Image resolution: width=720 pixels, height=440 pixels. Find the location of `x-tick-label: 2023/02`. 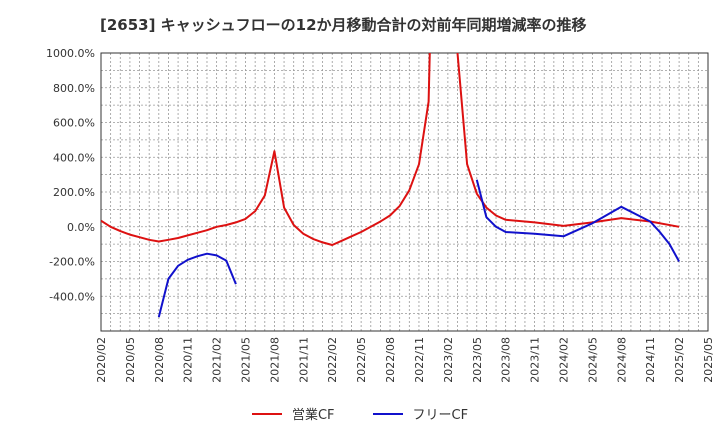

x-tick-label: 2023/02 is located at coordinates (448, 360).